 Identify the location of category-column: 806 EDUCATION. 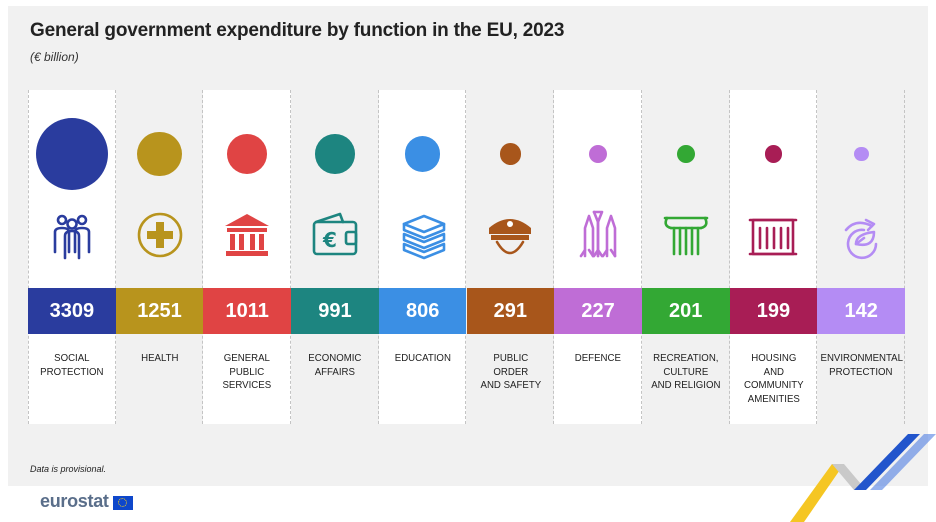
(422, 257).